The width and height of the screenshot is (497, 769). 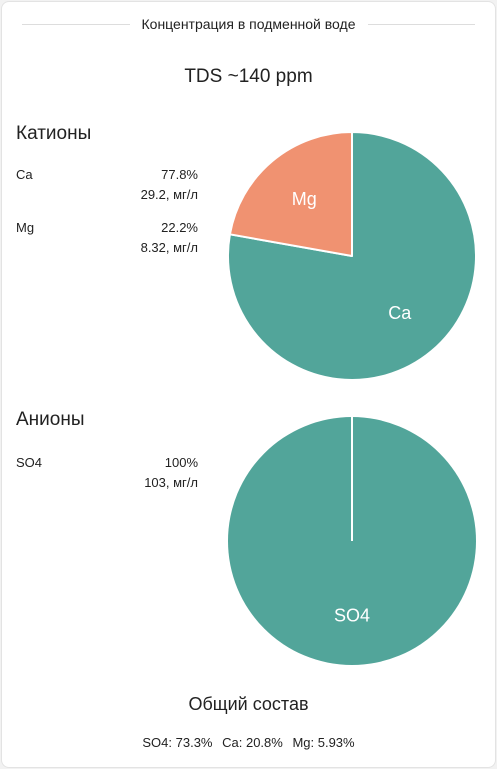 I want to click on cations-title: Катионы, so click(x=54, y=133).